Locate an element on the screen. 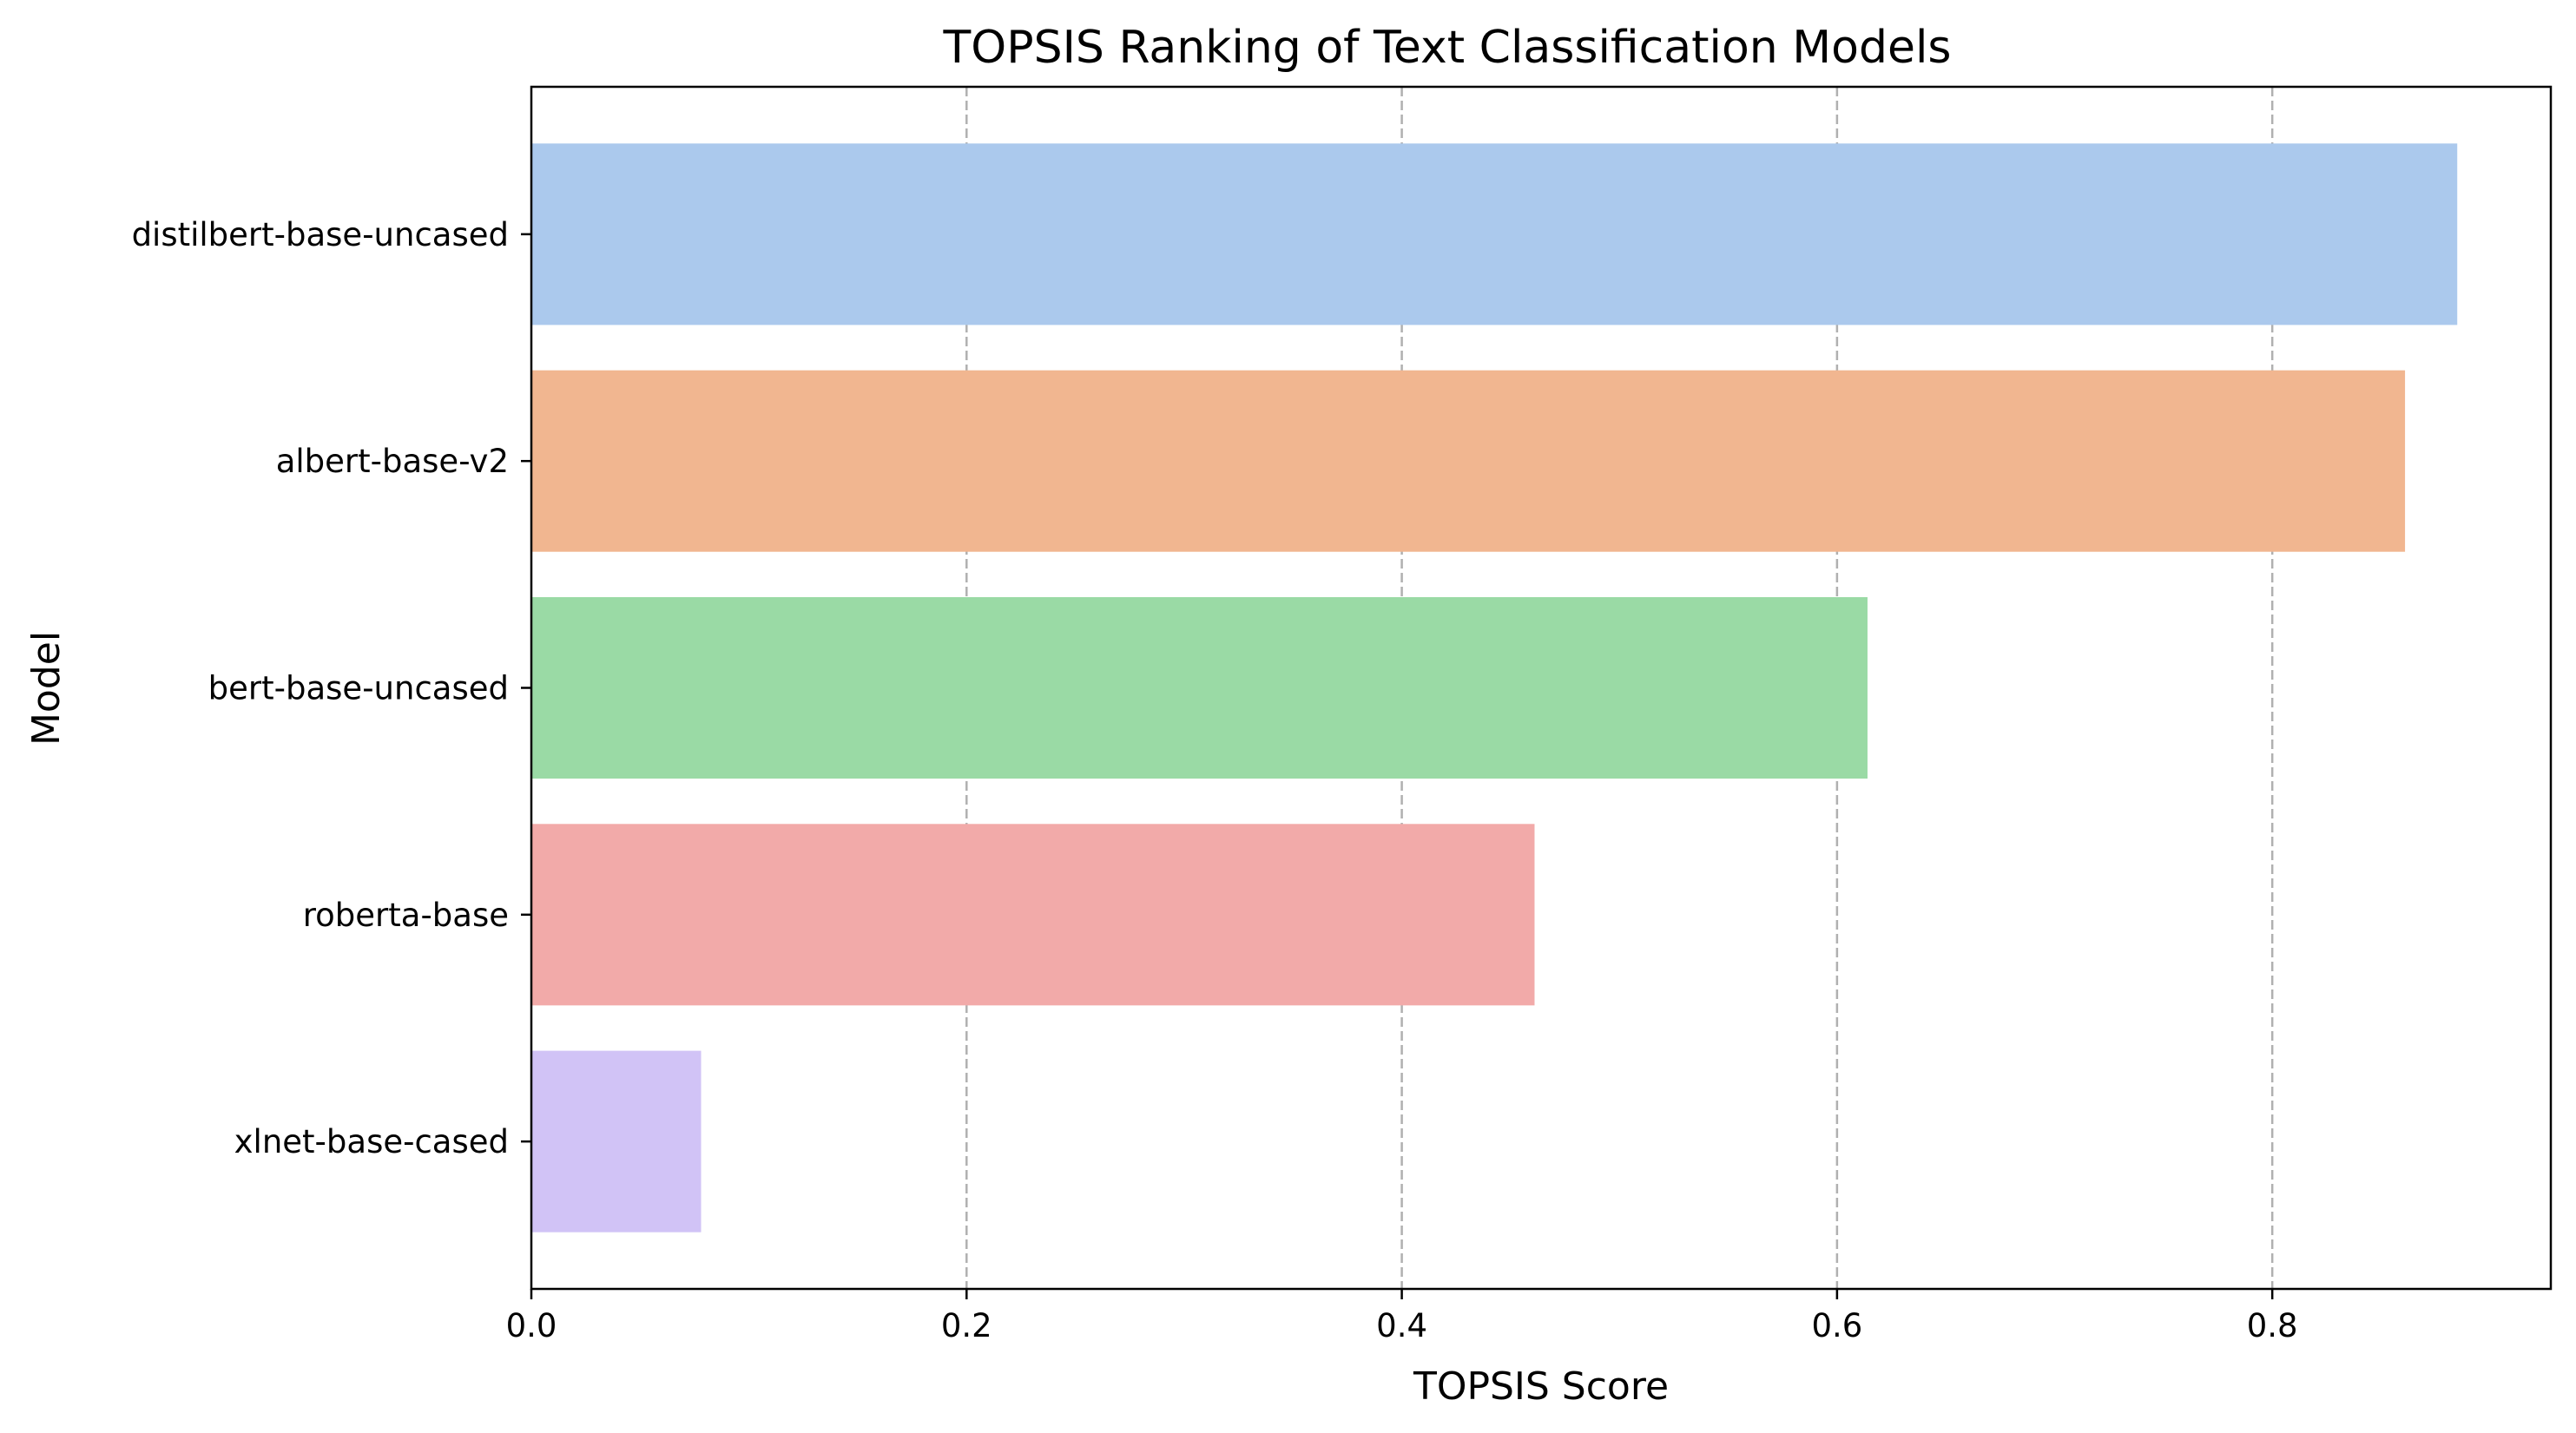  bar-distilbert-base-uncased is located at coordinates (1494, 234).